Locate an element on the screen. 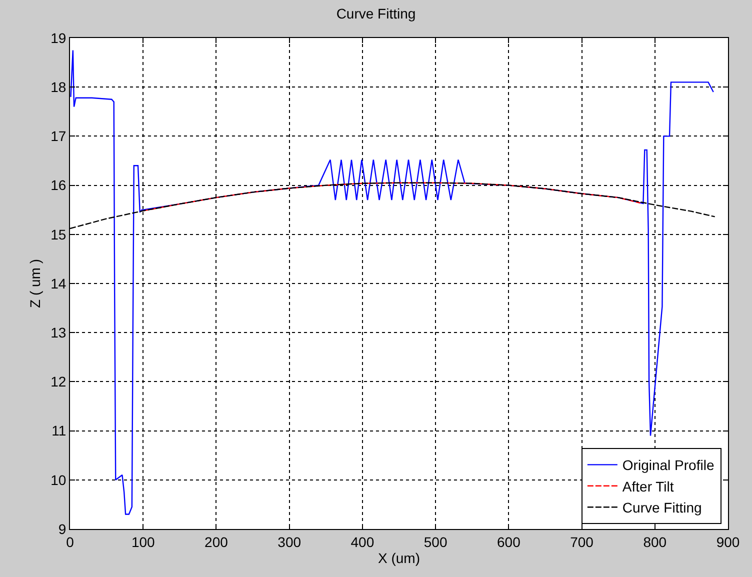 The height and width of the screenshot is (577, 752). y-axis-title: Z ( um ) is located at coordinates (35, 283).